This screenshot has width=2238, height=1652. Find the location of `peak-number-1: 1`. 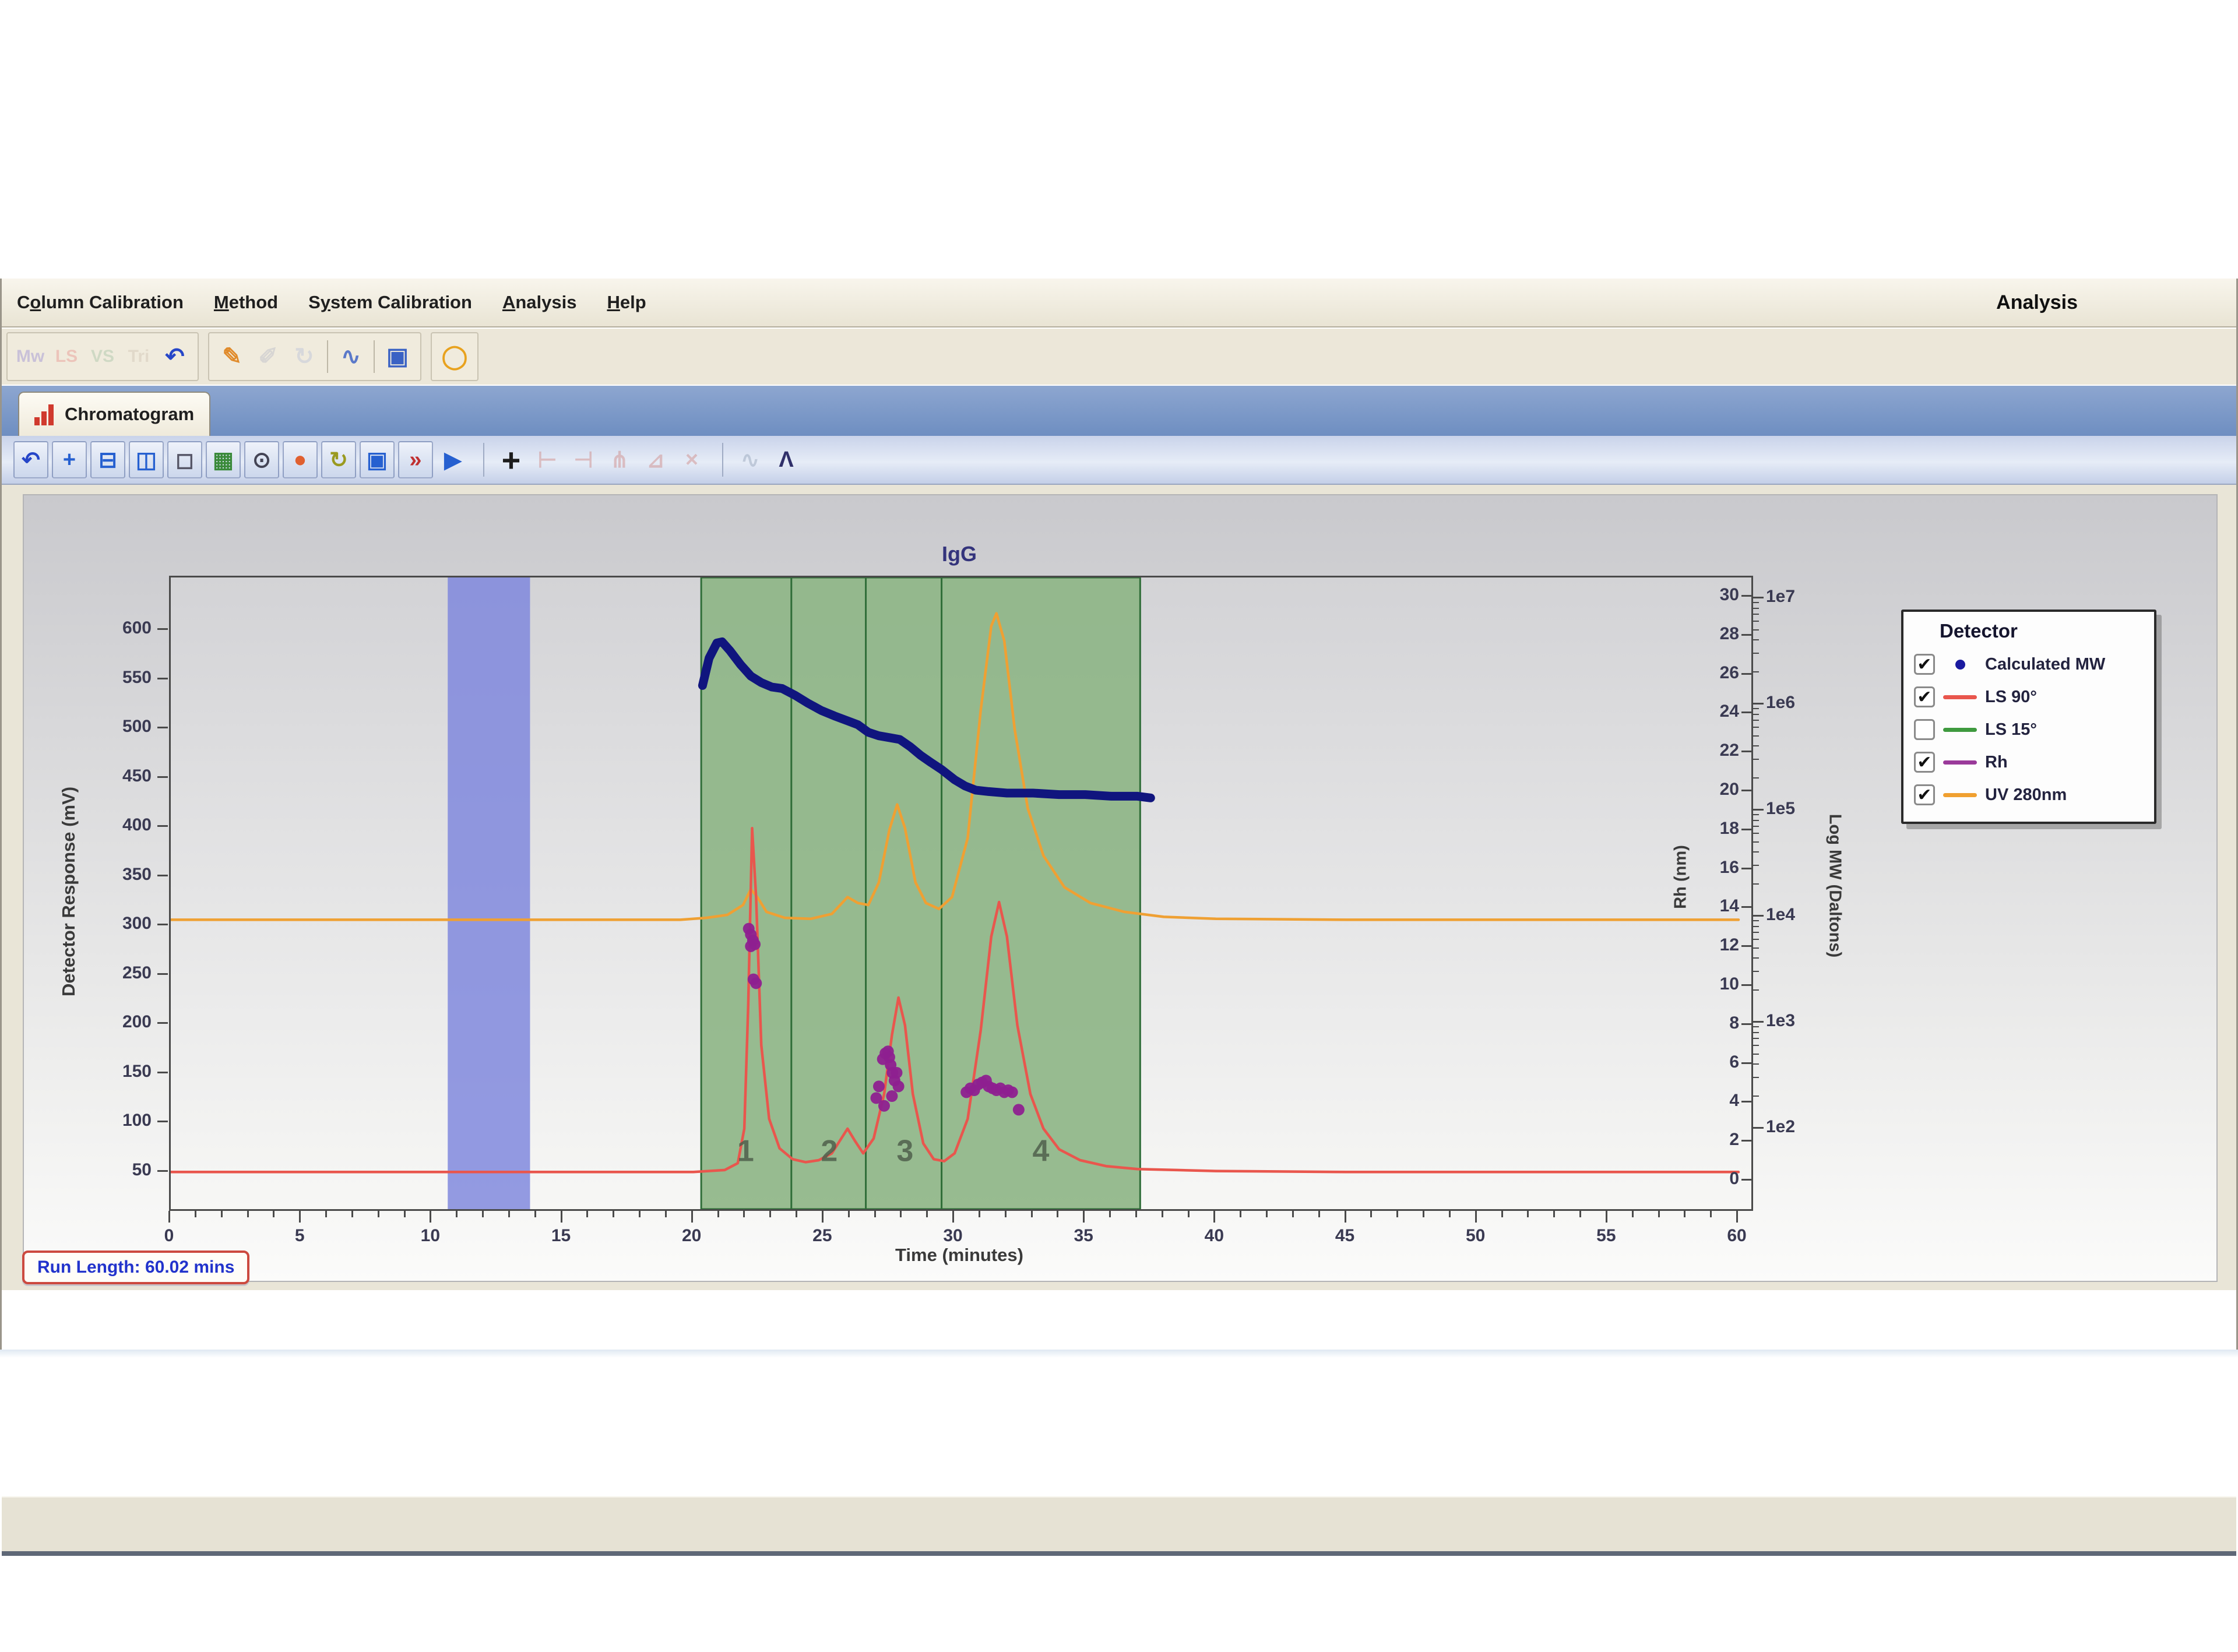

peak-number-1: 1 is located at coordinates (745, 1151).